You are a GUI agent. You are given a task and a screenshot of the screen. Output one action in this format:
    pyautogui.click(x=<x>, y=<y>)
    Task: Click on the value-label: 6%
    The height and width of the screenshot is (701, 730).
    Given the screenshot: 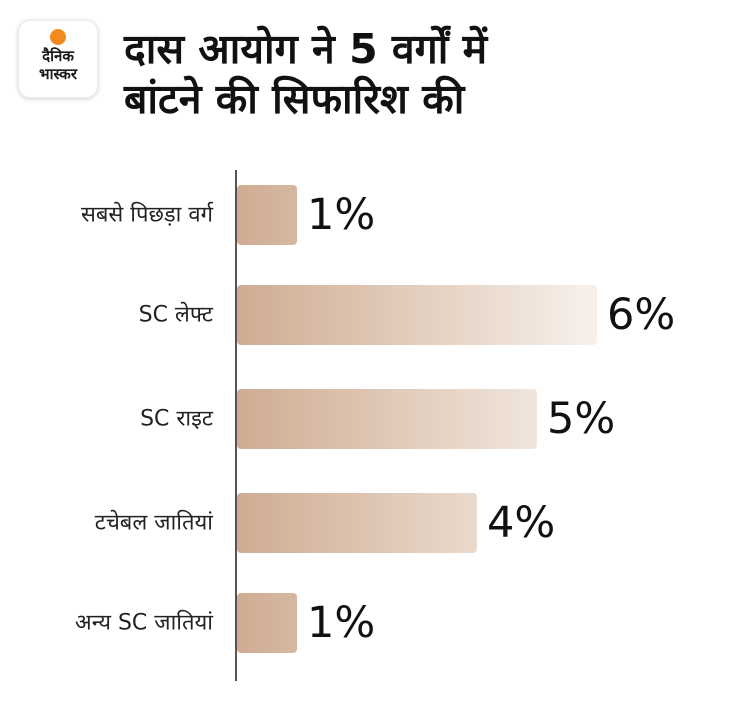 What is the action you would take?
    pyautogui.click(x=641, y=315)
    